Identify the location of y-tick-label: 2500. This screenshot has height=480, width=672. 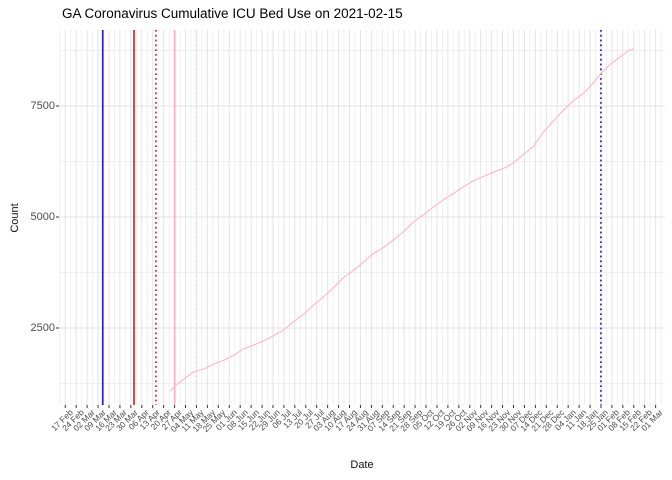
(42, 327).